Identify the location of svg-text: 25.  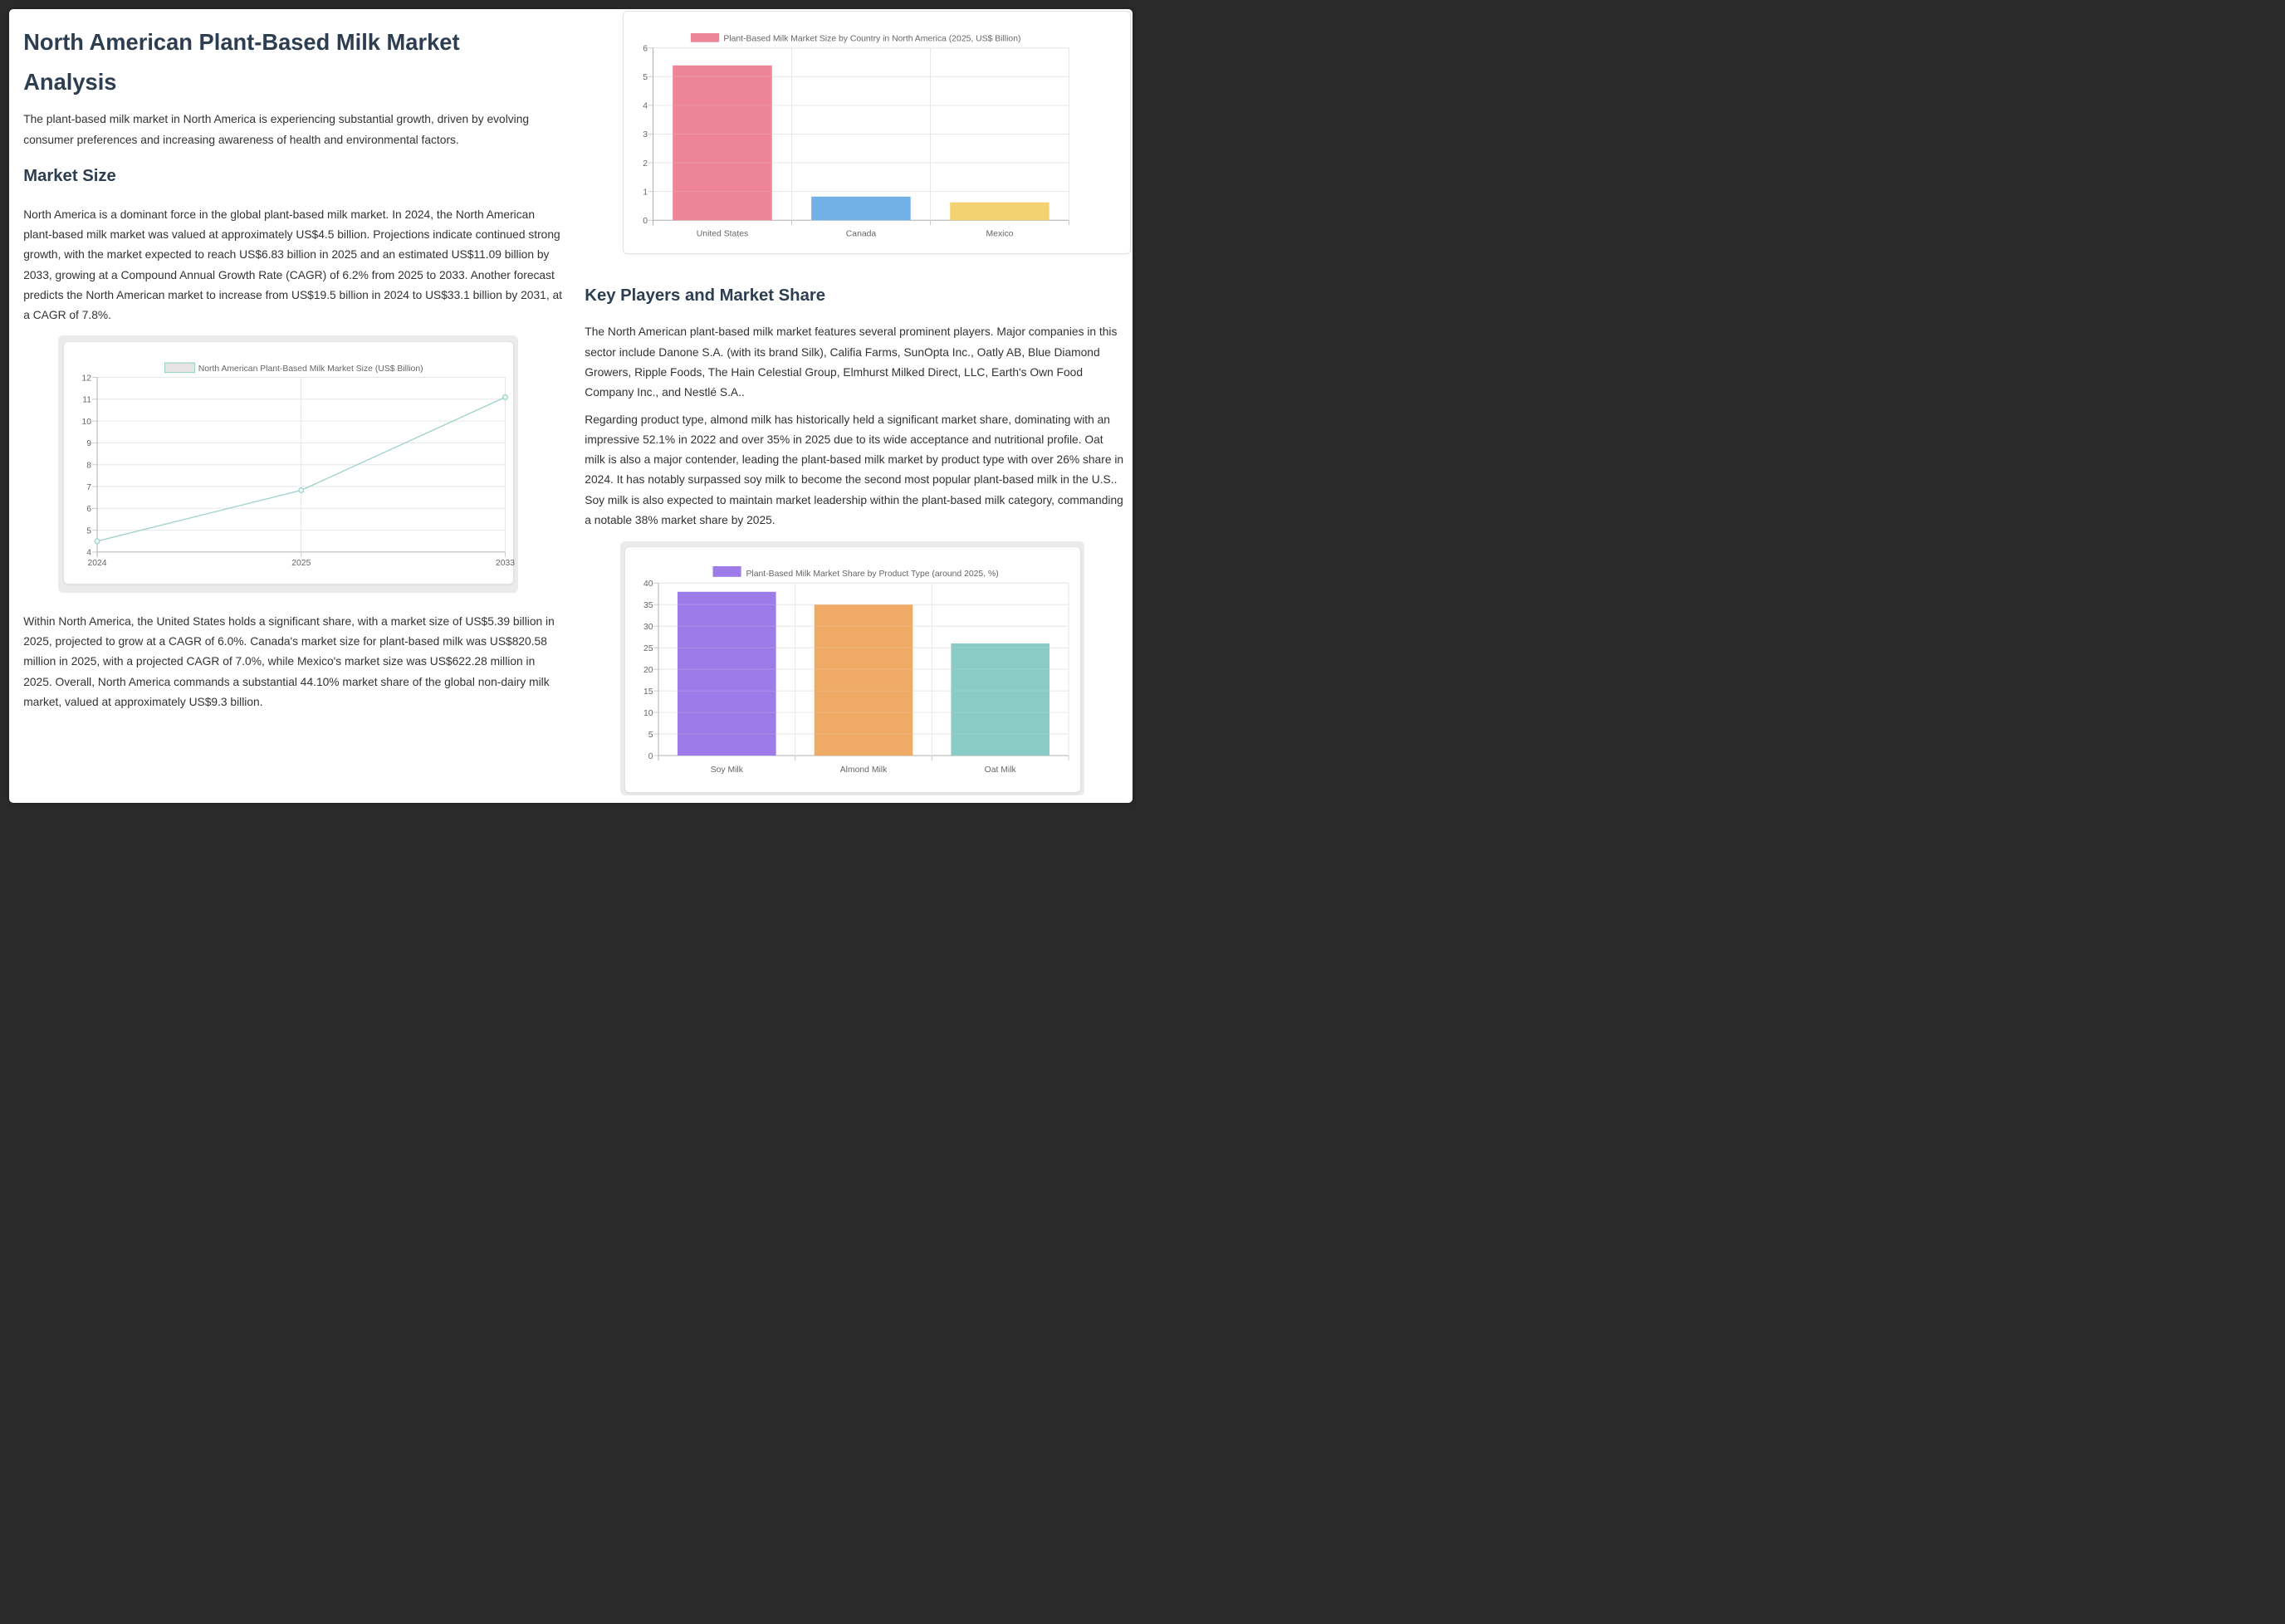
(648, 648).